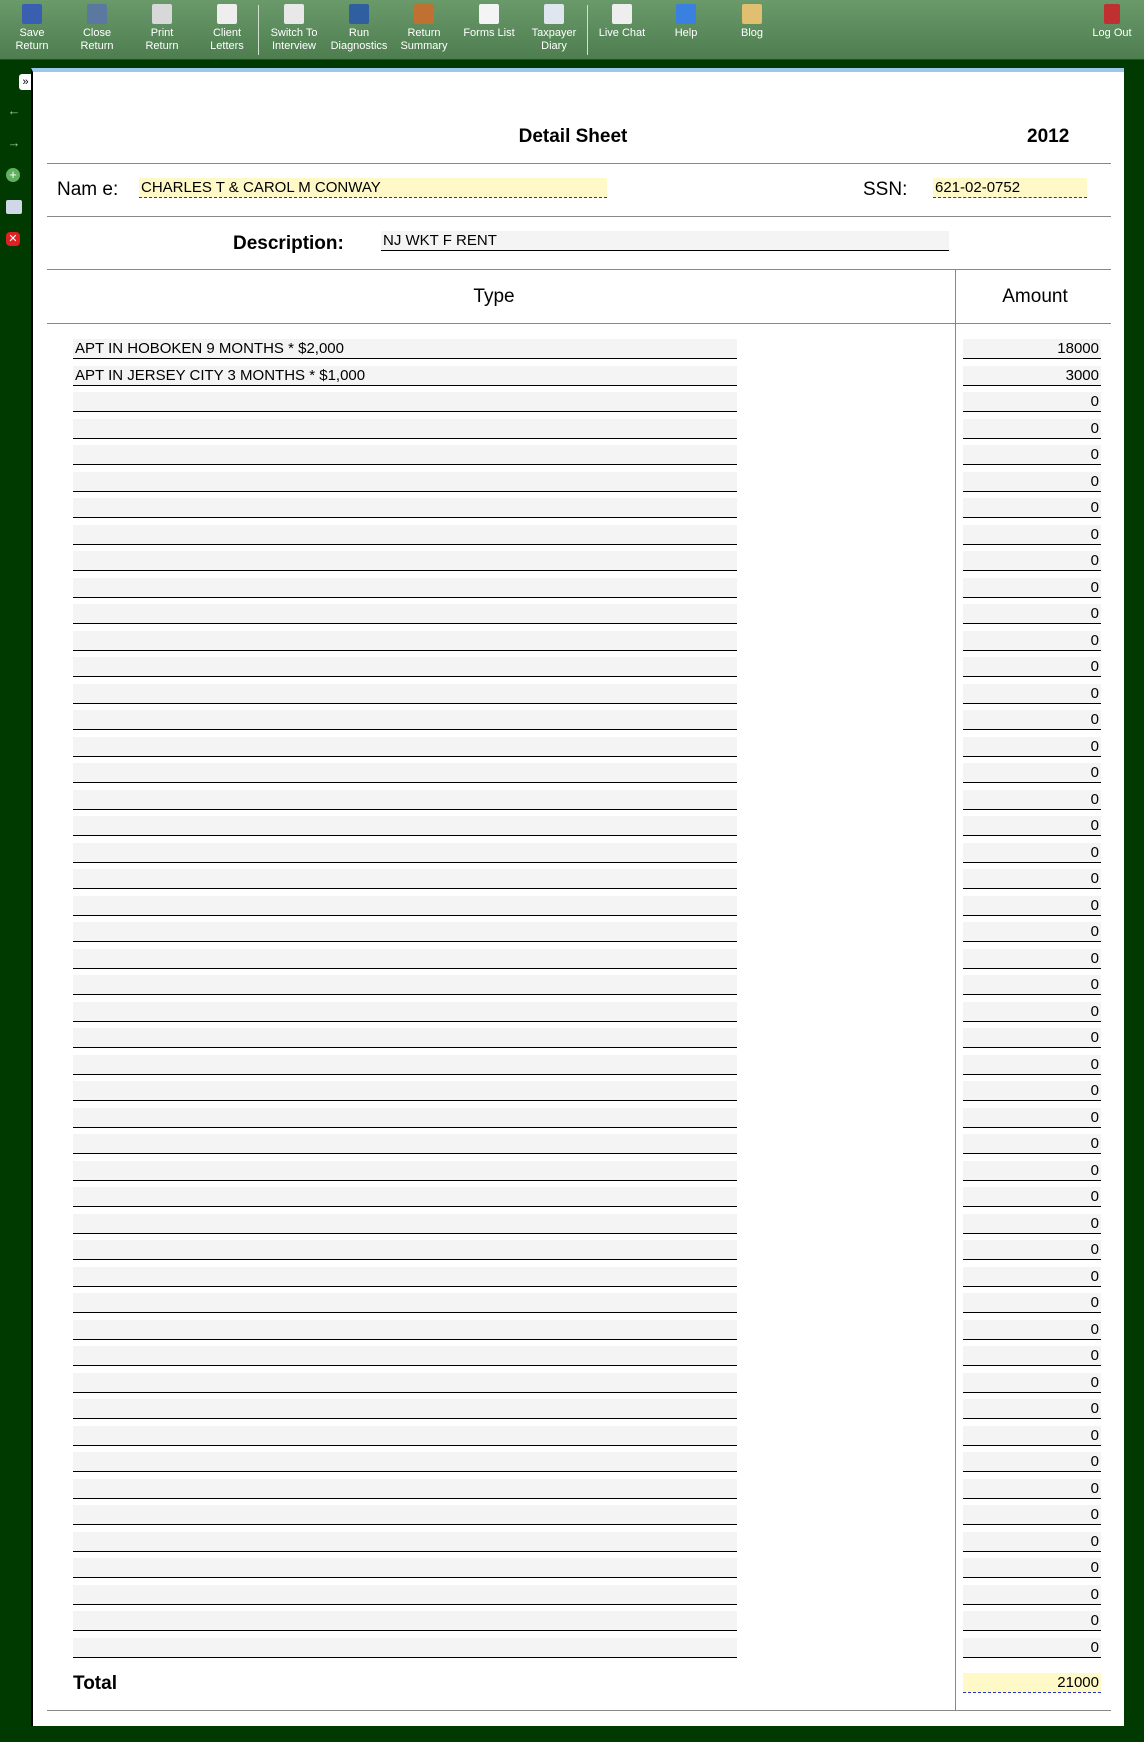 The width and height of the screenshot is (1144, 1742). Describe the element at coordinates (359, 28) in the screenshot. I see `toolbar-button-diagnostics: Run Diagnostics` at that location.